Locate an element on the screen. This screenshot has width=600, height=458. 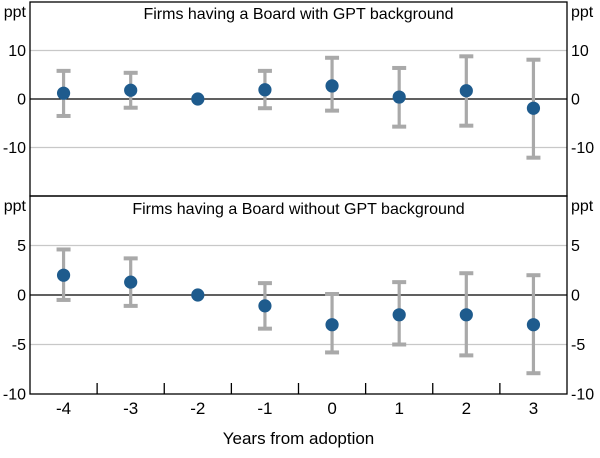
x-tick-label: -1 is located at coordinates (264, 408).